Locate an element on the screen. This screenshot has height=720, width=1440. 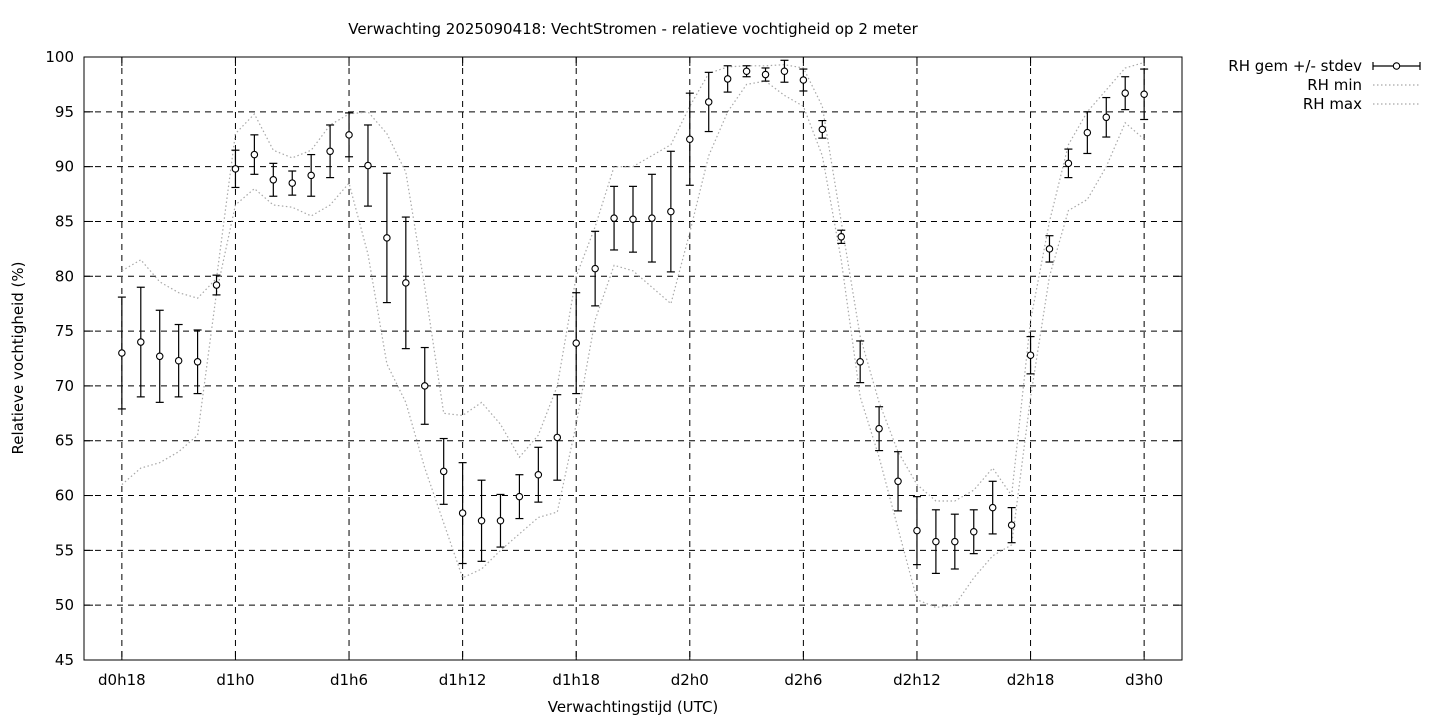
y-tick-label: 75 is located at coordinates (64, 331).